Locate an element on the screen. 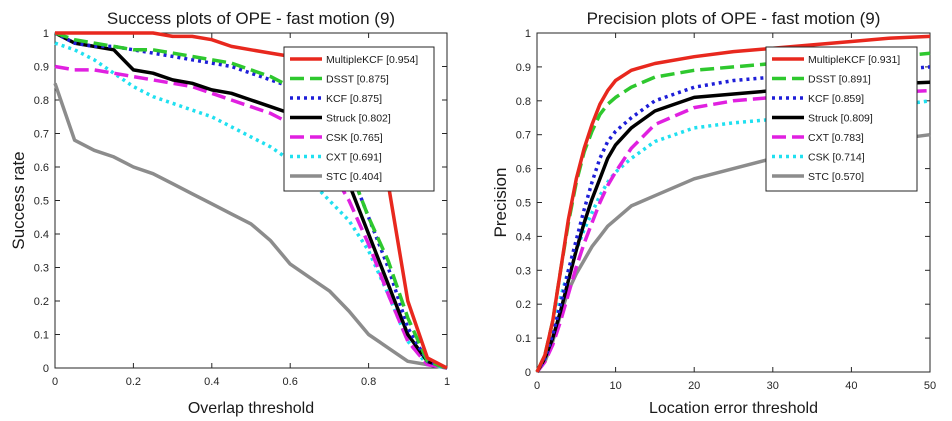  success-y-tick-label: 0.4 is located at coordinates (41, 235).